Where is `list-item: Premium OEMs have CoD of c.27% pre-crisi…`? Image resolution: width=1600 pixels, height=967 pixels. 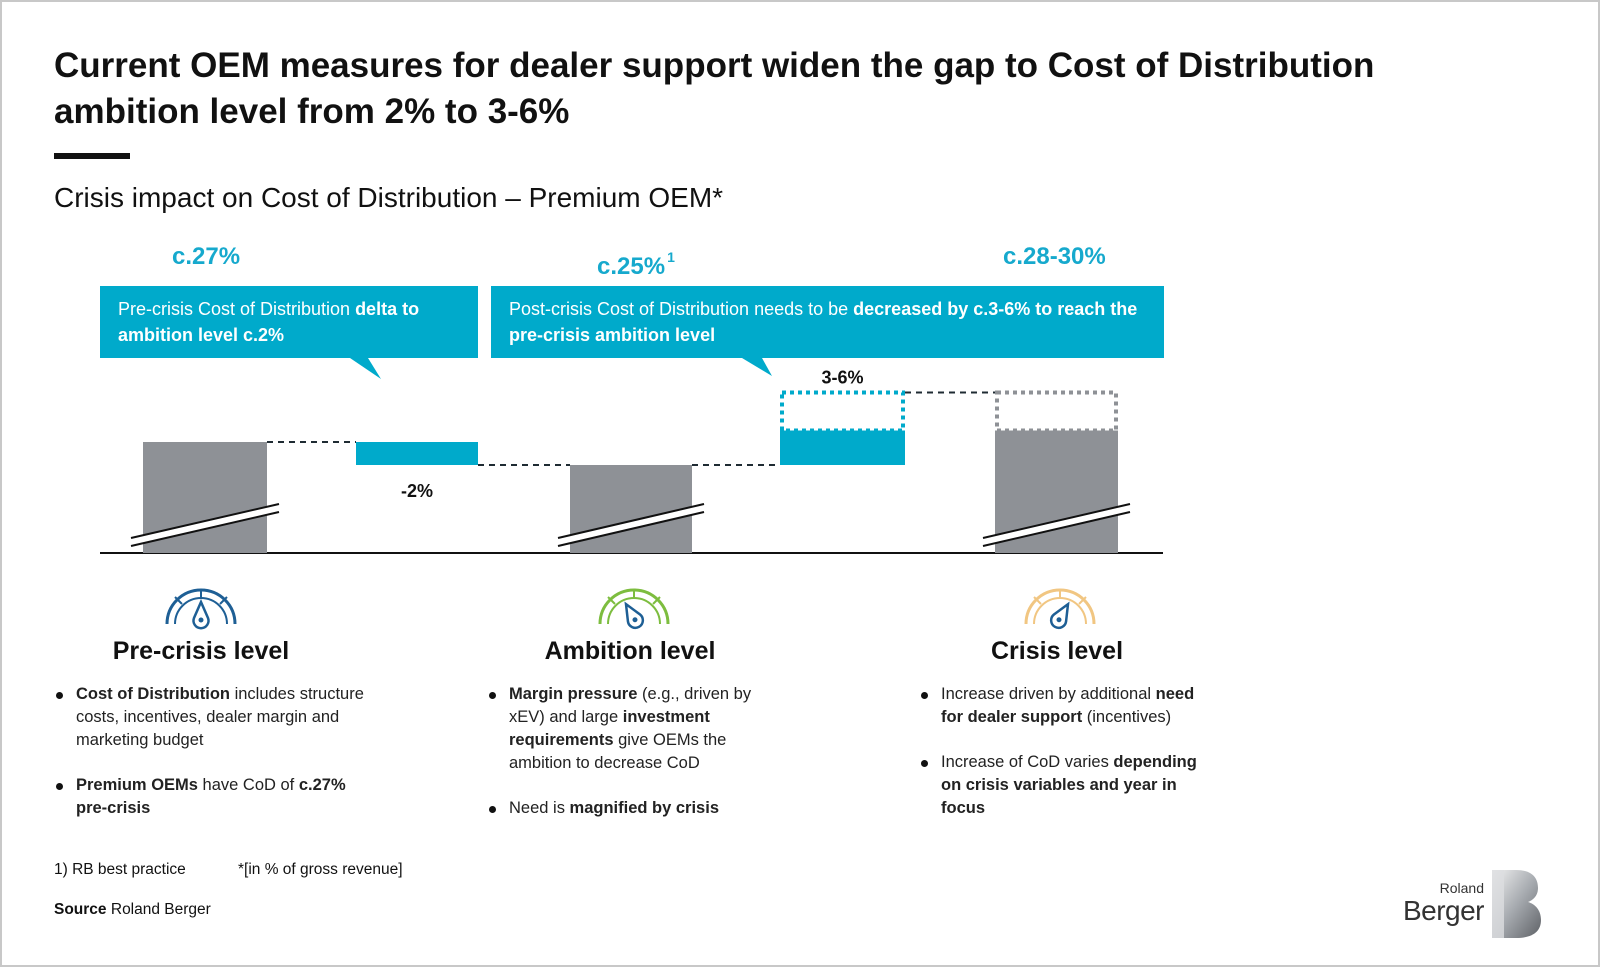 list-item: Premium OEMs have CoD of c.27% pre-crisi… is located at coordinates (214, 797).